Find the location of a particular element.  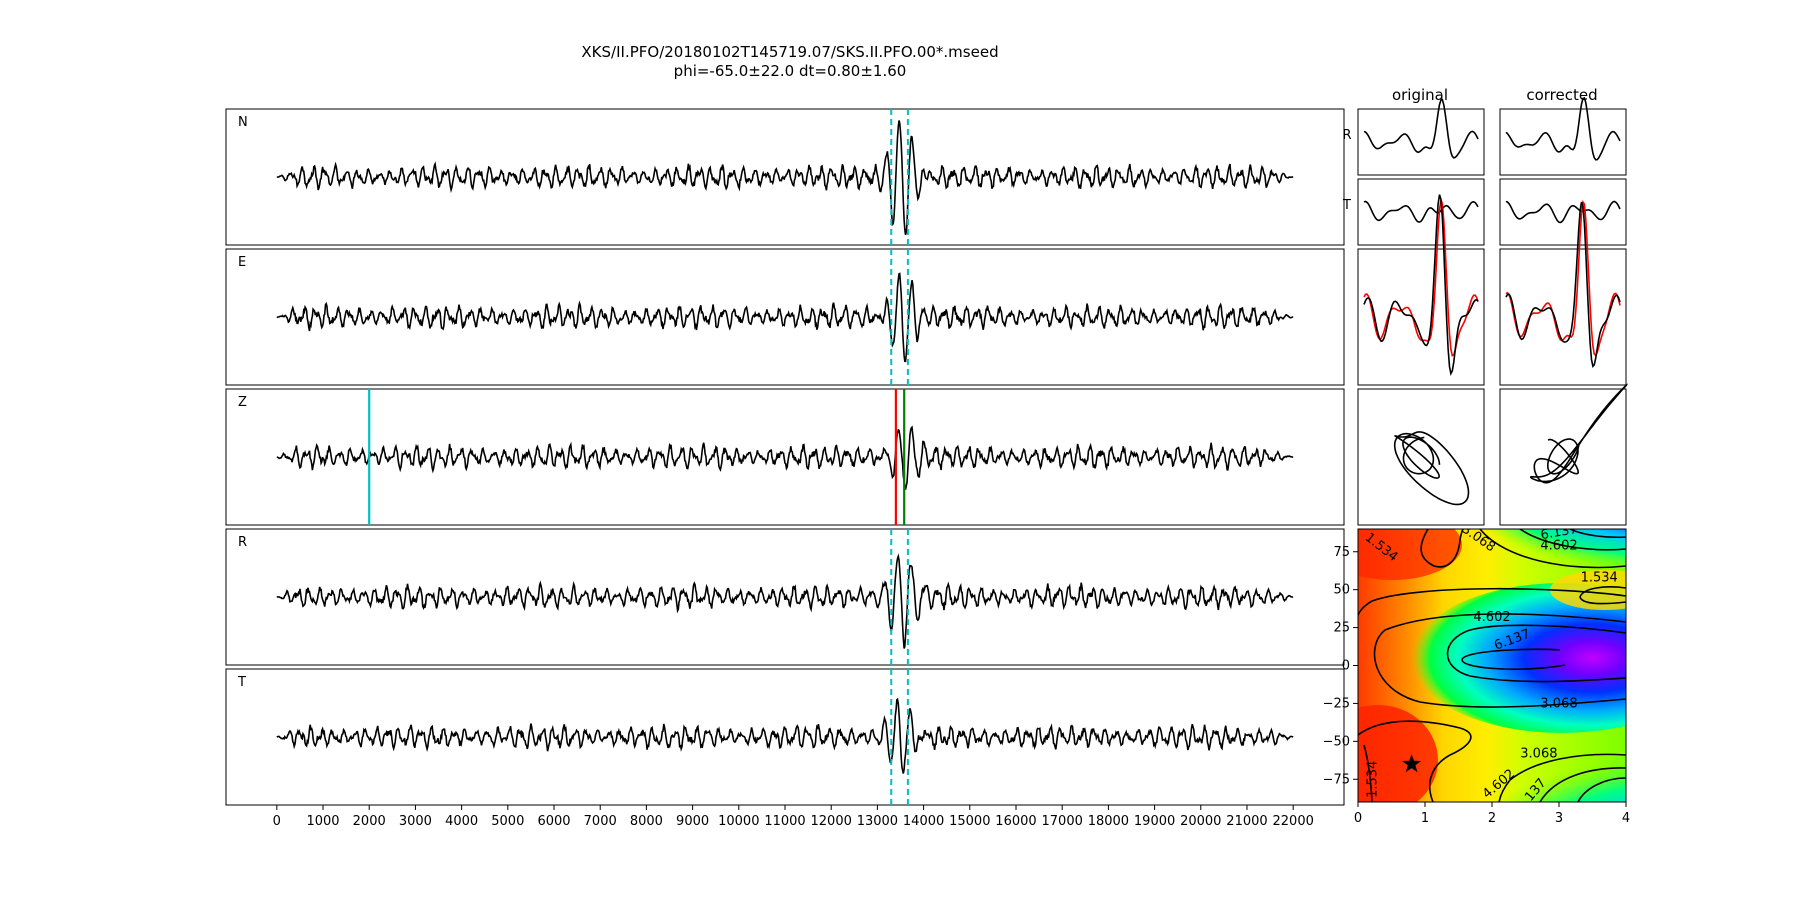

x-tick-label: 2000 is located at coordinates (369, 821).